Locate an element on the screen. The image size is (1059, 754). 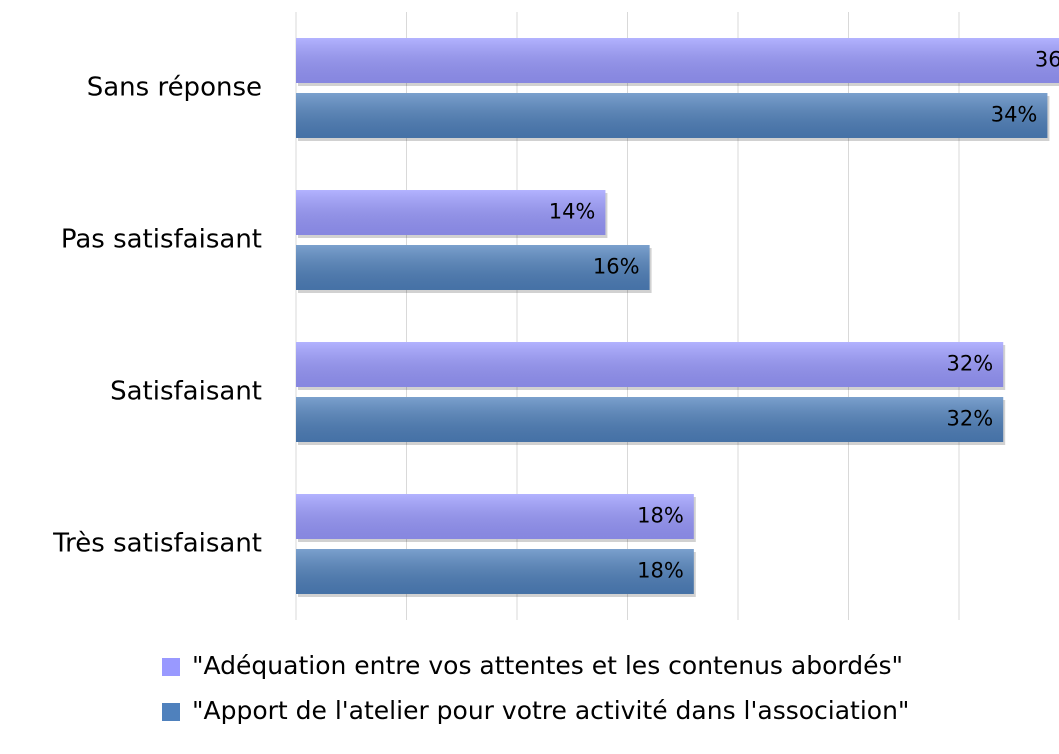
value-label: 14% is located at coordinates (572, 212).